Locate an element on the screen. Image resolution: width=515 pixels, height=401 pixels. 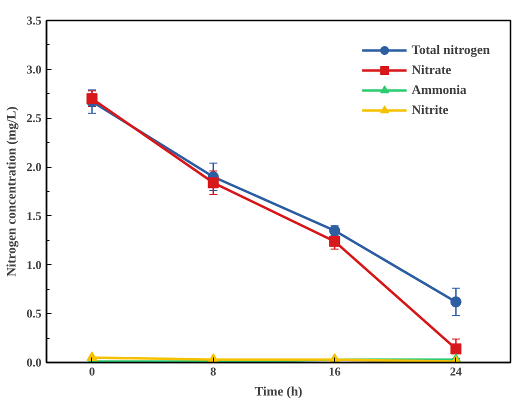
legend-label: Nitrite is located at coordinates (430, 110).